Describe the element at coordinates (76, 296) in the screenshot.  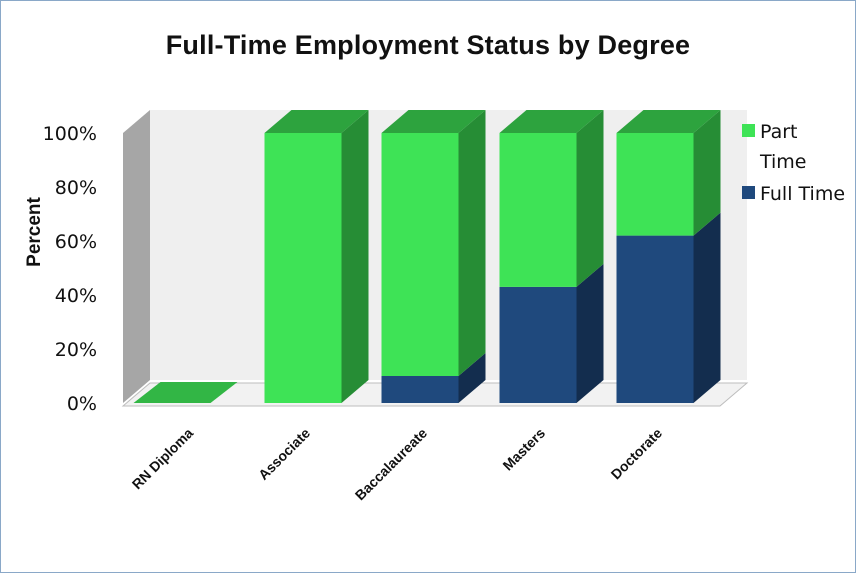
I see `y-tick-label: 40%` at that location.